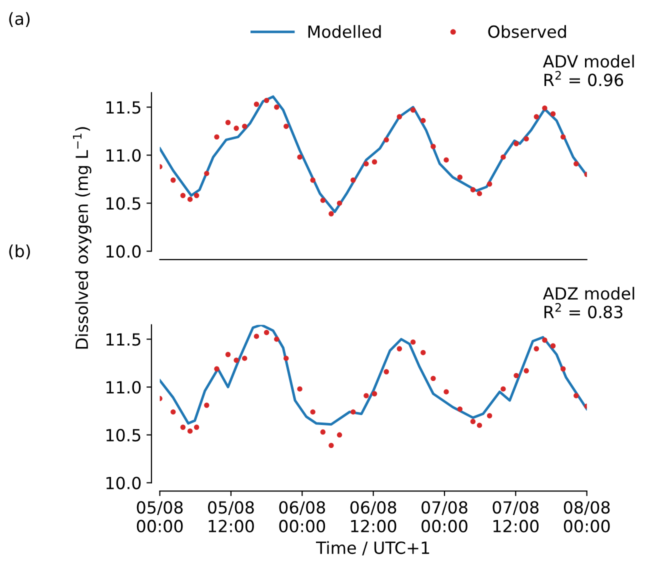  What do you see at coordinates (527, 31) in the screenshot?
I see `legend-label: Observed` at bounding box center [527, 31].